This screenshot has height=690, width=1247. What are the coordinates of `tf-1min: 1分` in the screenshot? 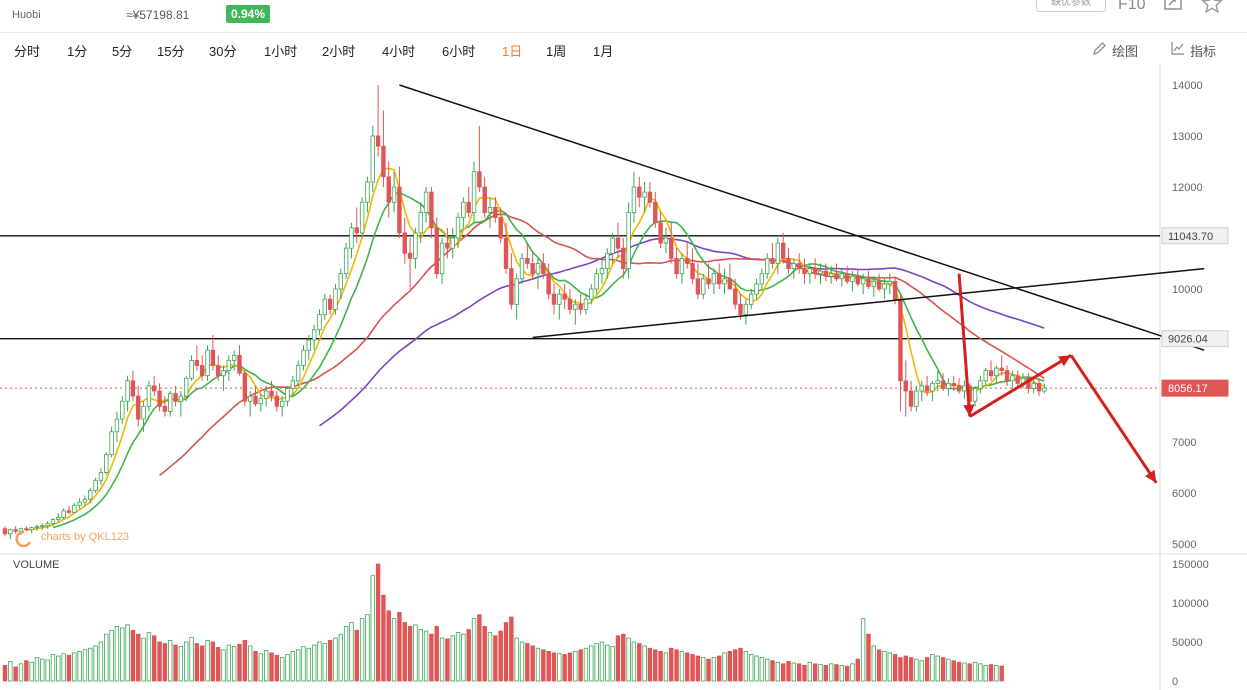 It's located at (77, 51).